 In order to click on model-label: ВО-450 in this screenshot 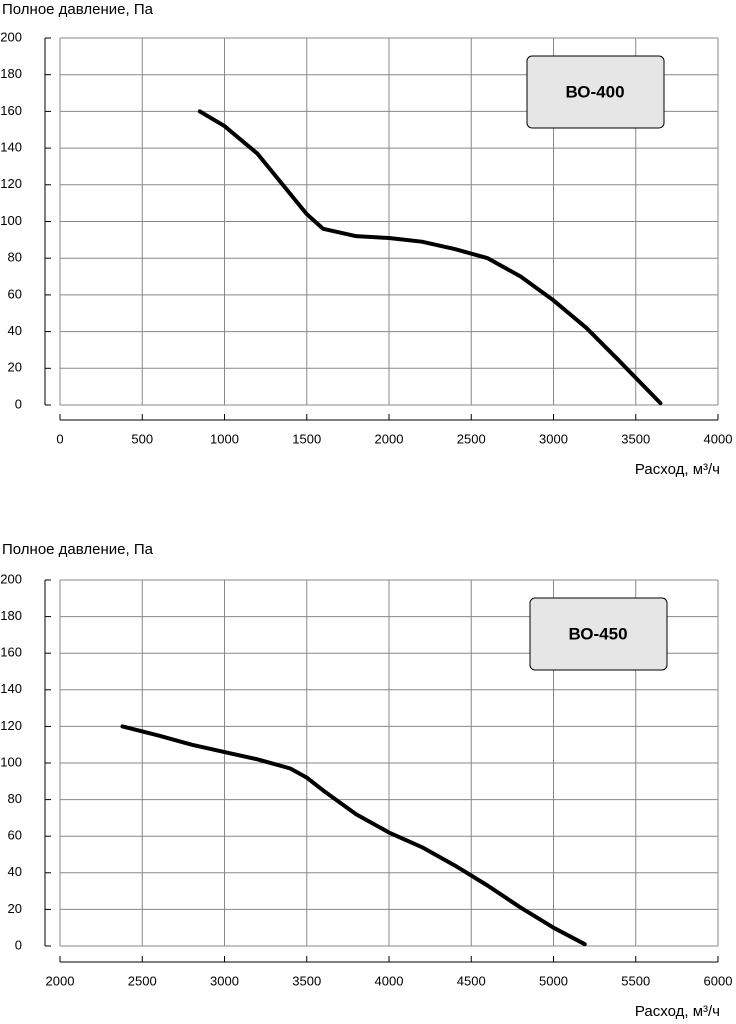, I will do `click(597, 633)`.